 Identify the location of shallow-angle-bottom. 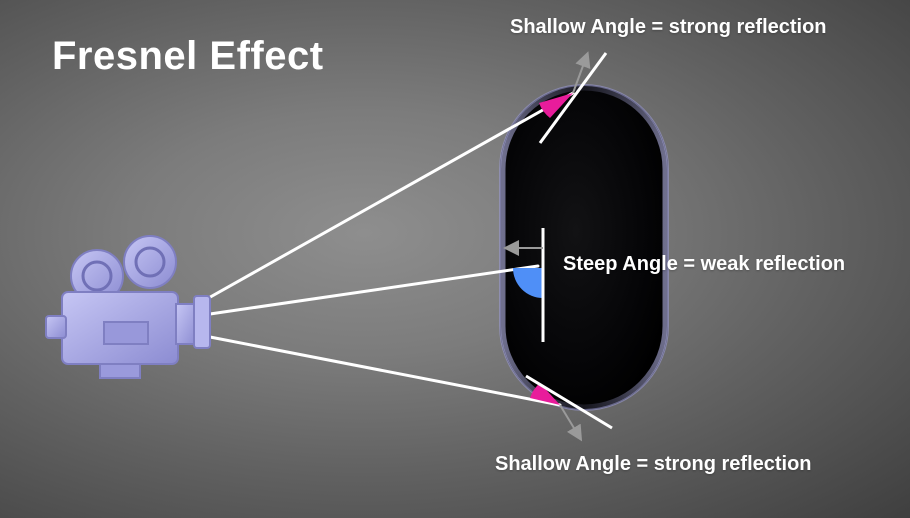
(569, 408).